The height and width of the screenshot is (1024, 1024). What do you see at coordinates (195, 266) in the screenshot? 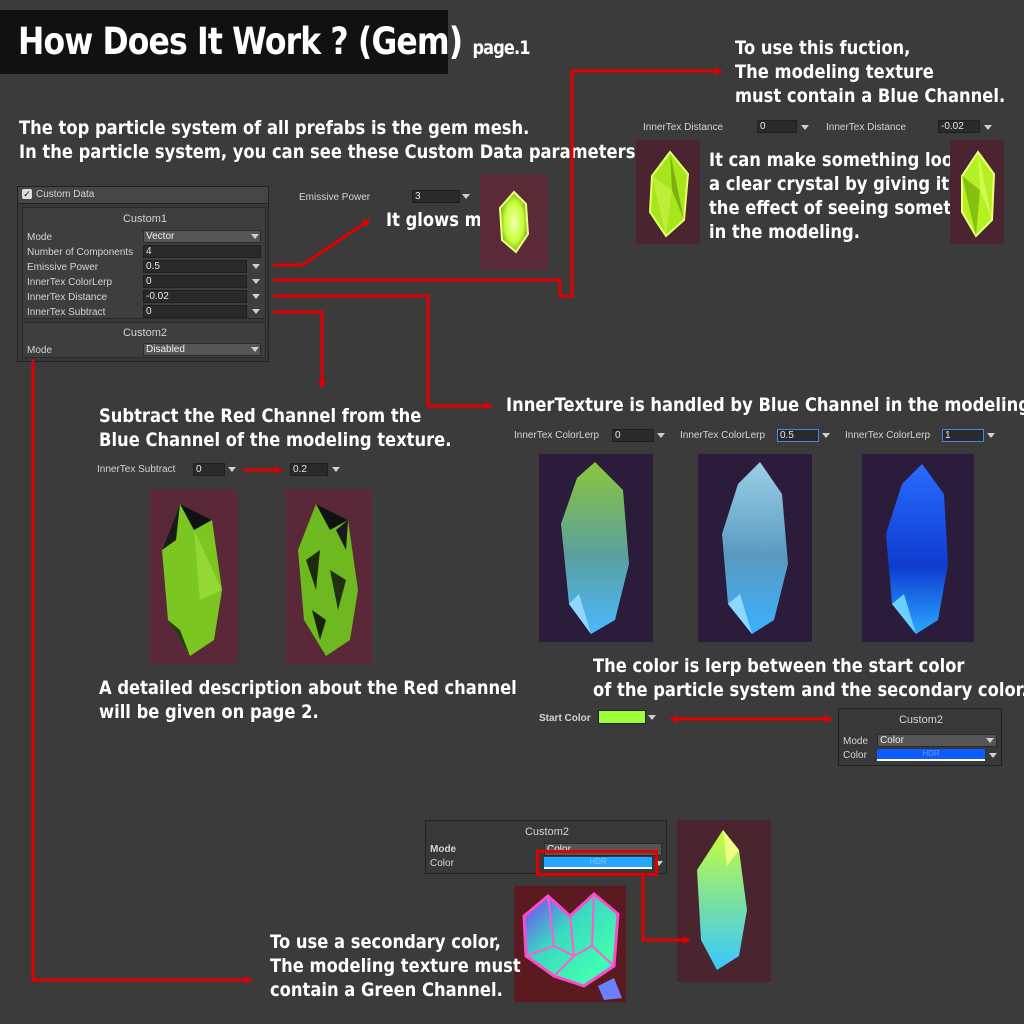
I see `emissive-power-field: 0.5` at bounding box center [195, 266].